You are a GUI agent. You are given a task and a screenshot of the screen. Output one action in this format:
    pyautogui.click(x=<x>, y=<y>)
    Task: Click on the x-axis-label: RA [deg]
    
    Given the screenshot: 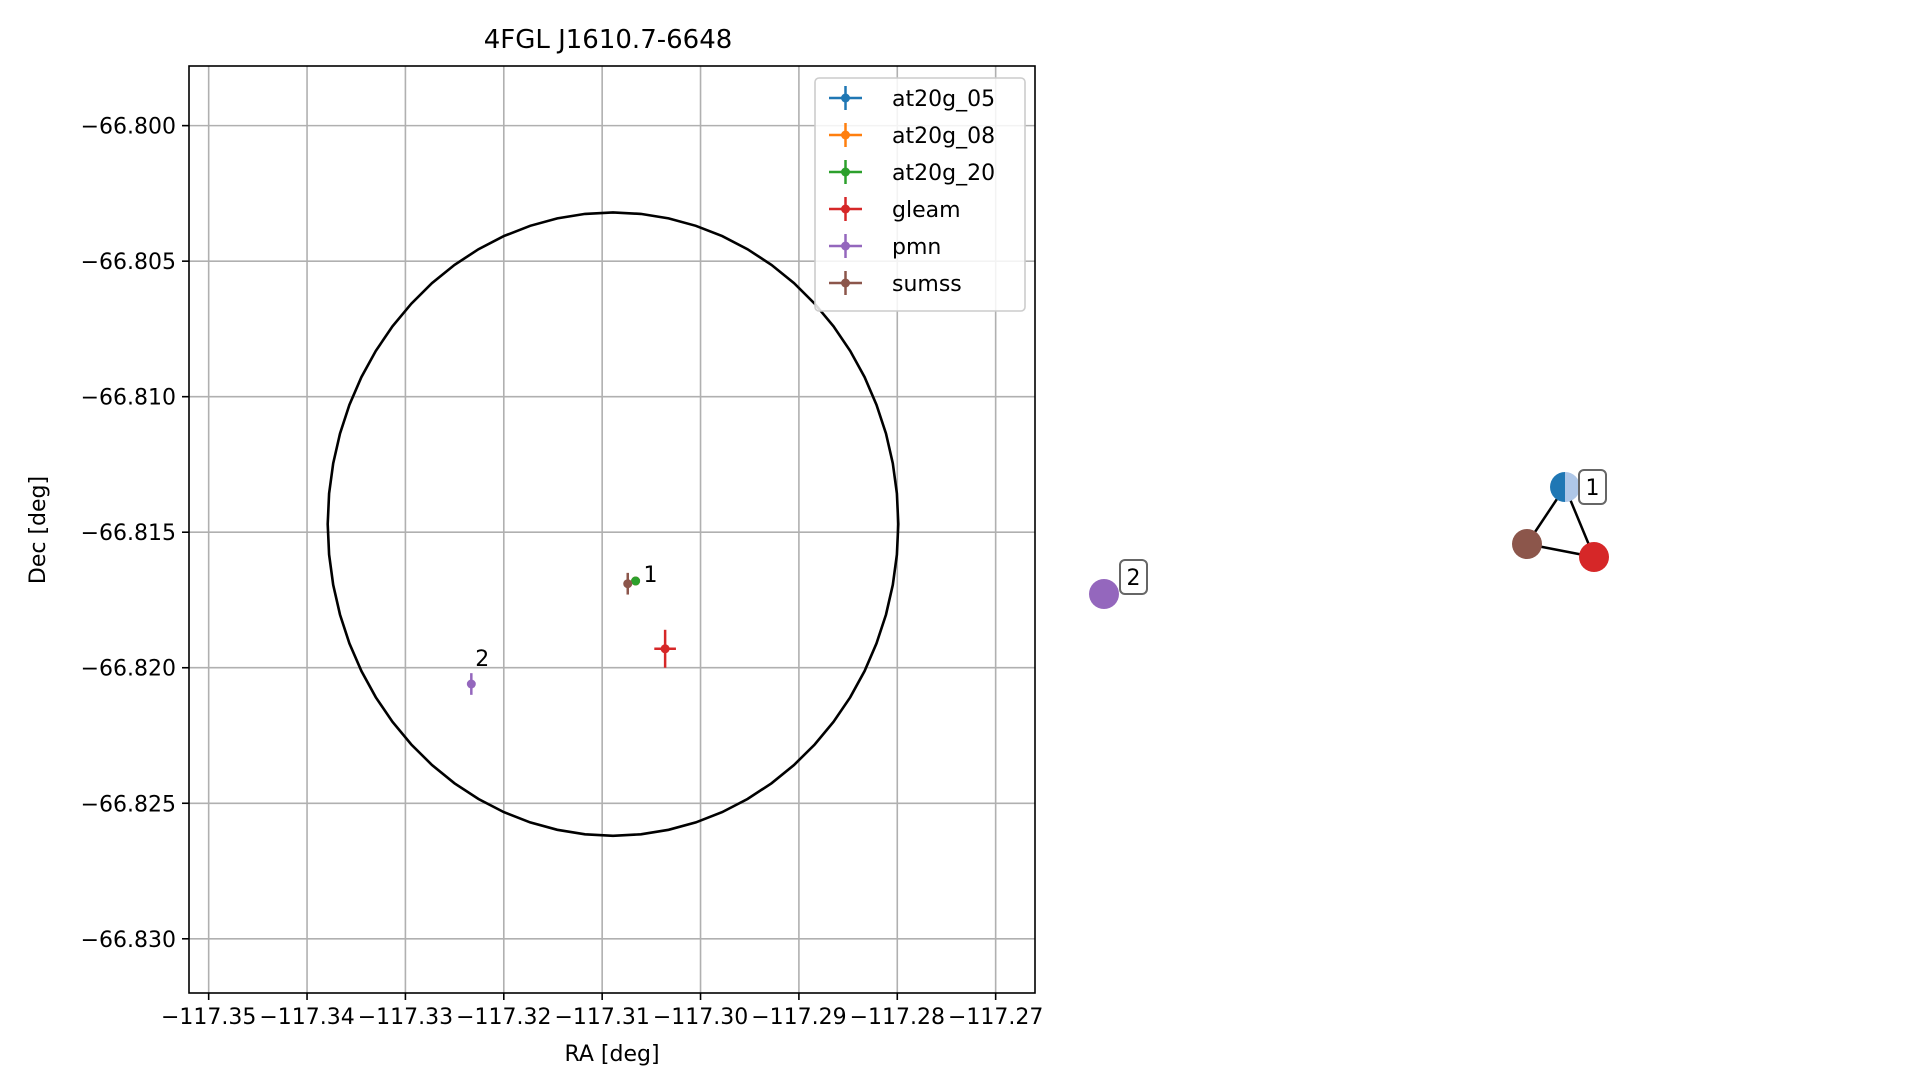 What is the action you would take?
    pyautogui.click(x=611, y=1054)
    